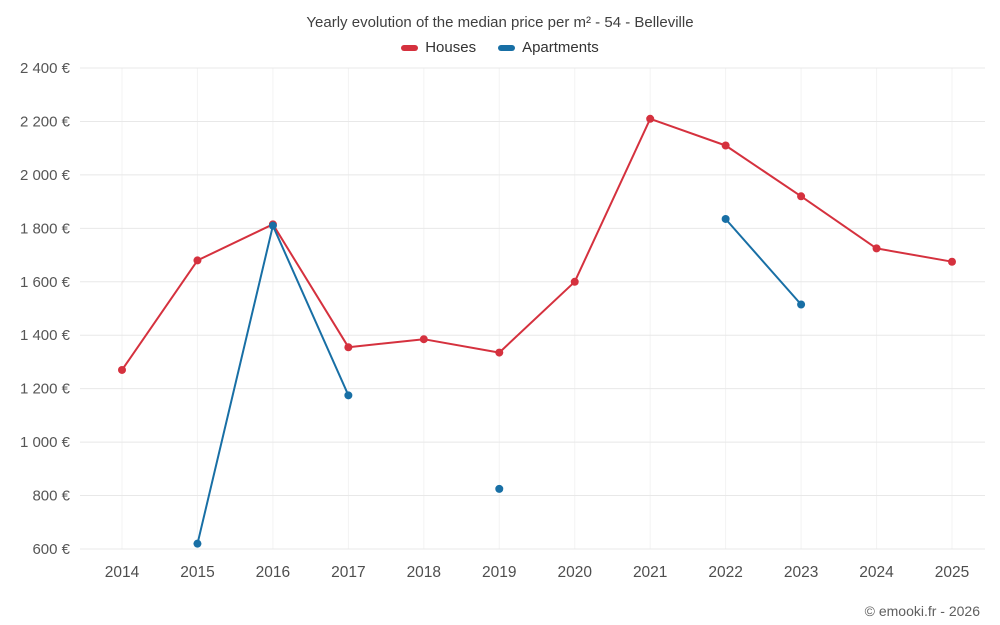 This screenshot has height=625, width=1000. Describe the element at coordinates (45, 389) in the screenshot. I see `y-tick-label: 1 200 €` at that location.